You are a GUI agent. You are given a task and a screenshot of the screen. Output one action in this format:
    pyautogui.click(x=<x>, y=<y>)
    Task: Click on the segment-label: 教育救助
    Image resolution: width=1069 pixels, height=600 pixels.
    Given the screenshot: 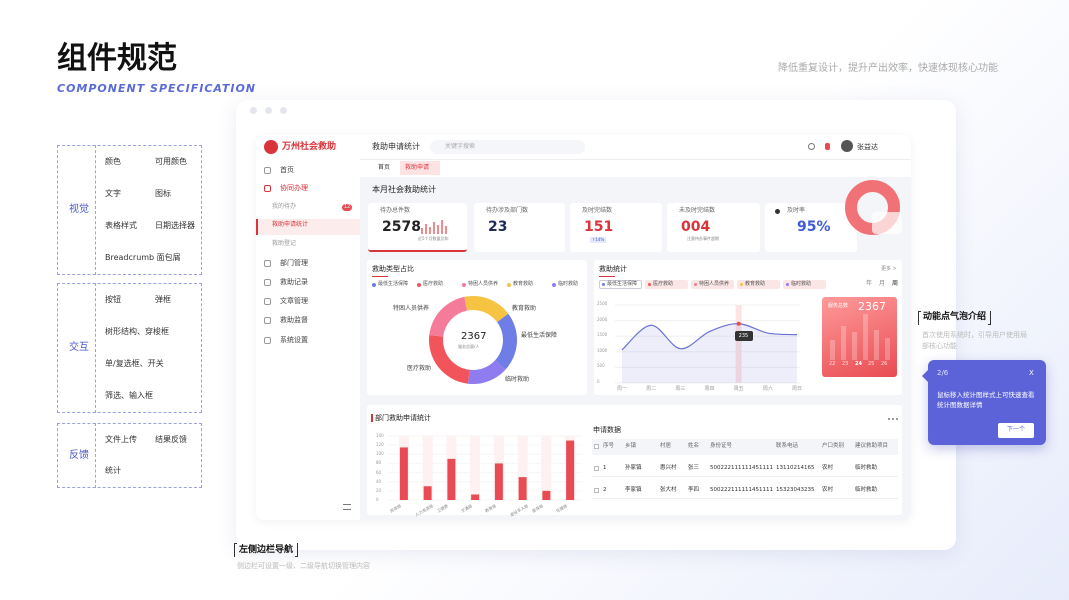 What is the action you would take?
    pyautogui.click(x=524, y=308)
    